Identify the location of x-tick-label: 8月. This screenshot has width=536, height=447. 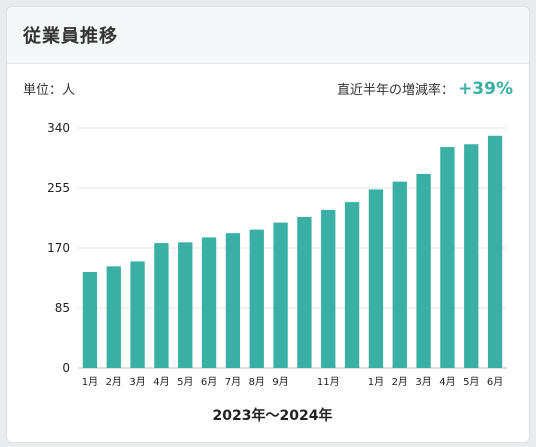
(257, 382).